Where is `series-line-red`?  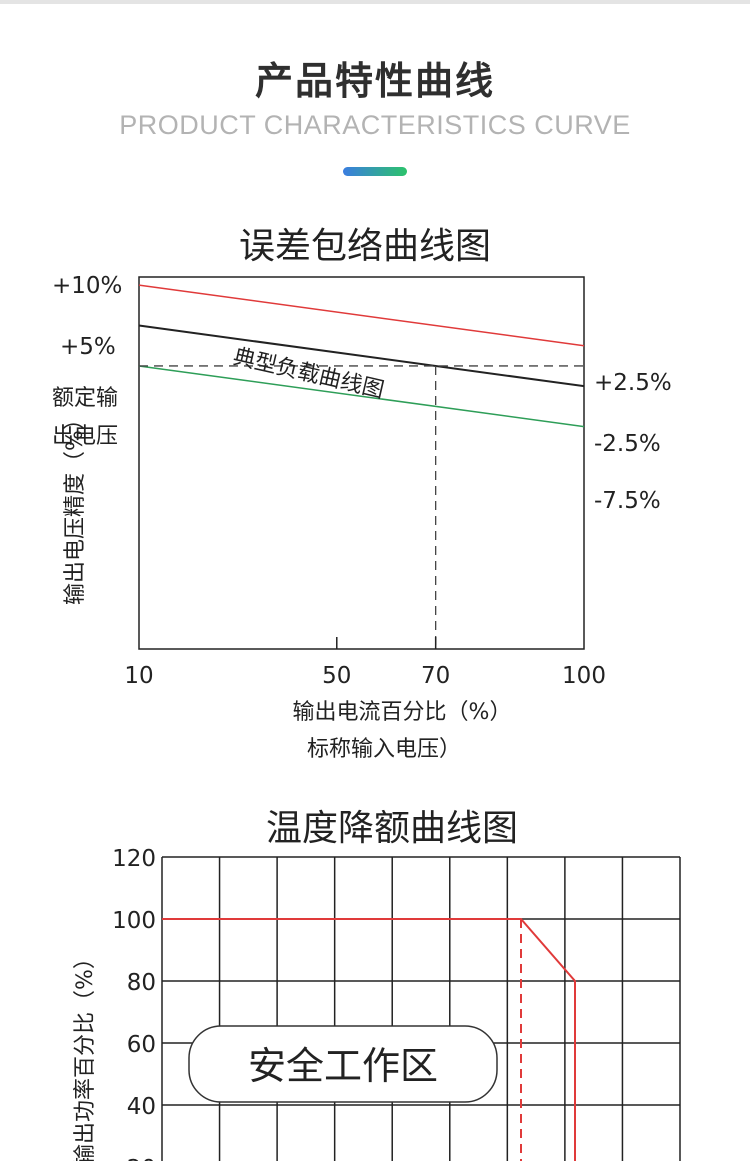 series-line-red is located at coordinates (361, 315).